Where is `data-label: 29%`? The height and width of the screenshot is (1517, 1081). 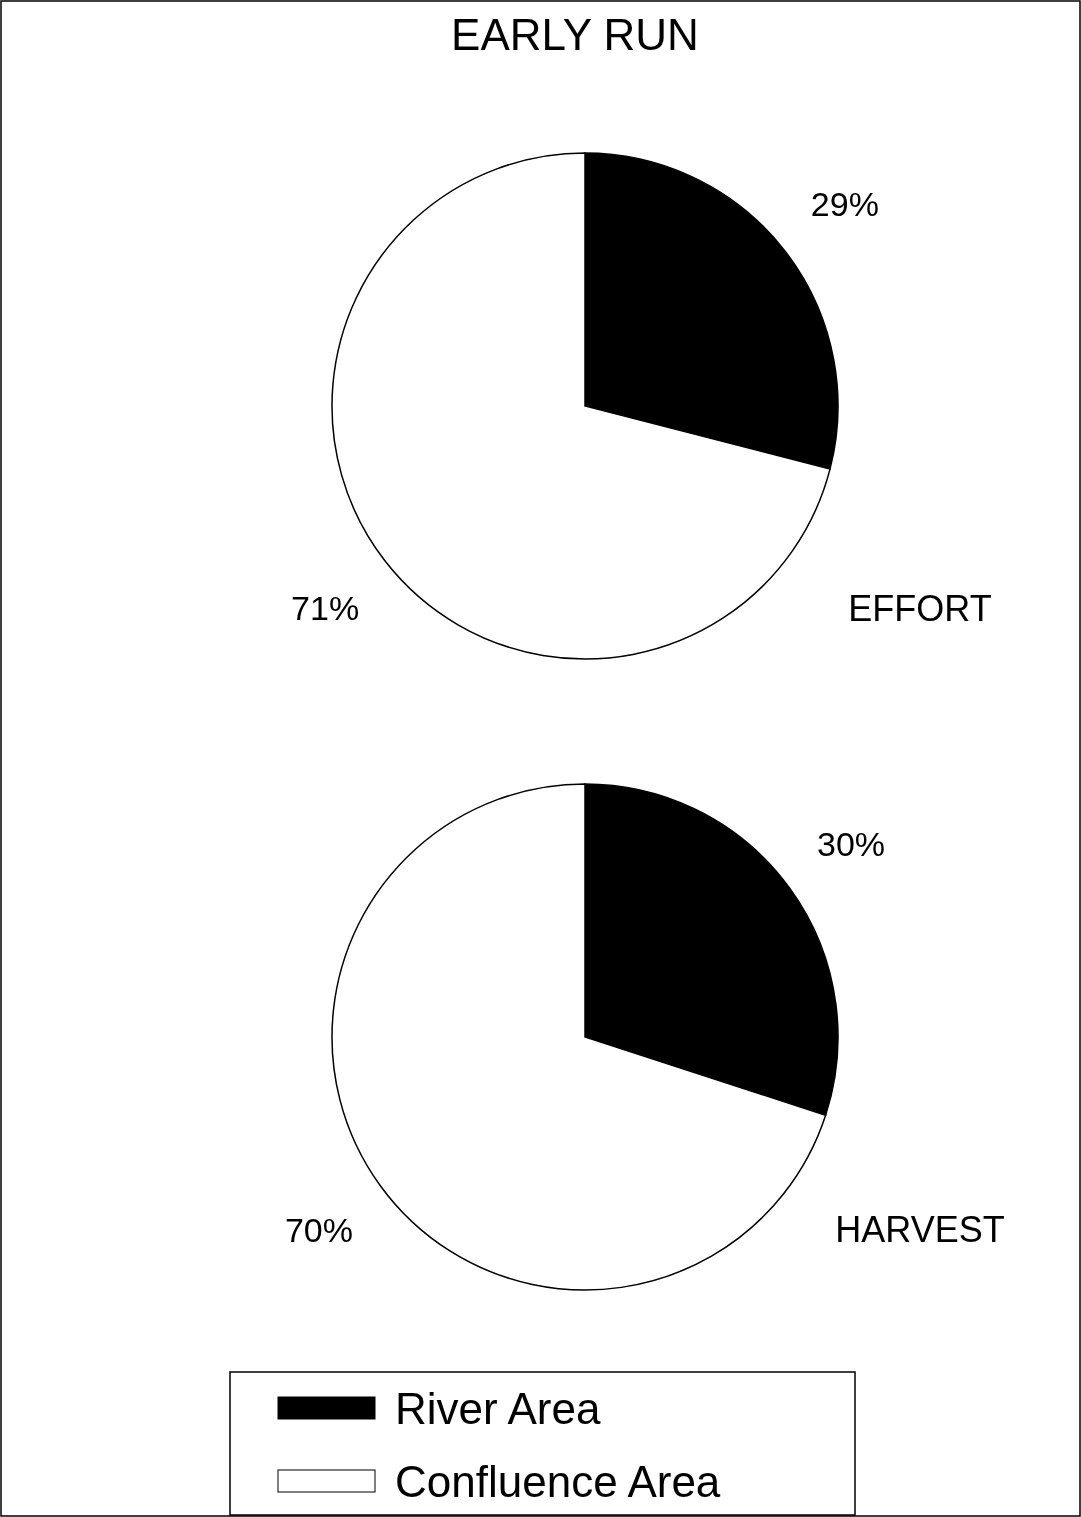 data-label: 29% is located at coordinates (844, 204).